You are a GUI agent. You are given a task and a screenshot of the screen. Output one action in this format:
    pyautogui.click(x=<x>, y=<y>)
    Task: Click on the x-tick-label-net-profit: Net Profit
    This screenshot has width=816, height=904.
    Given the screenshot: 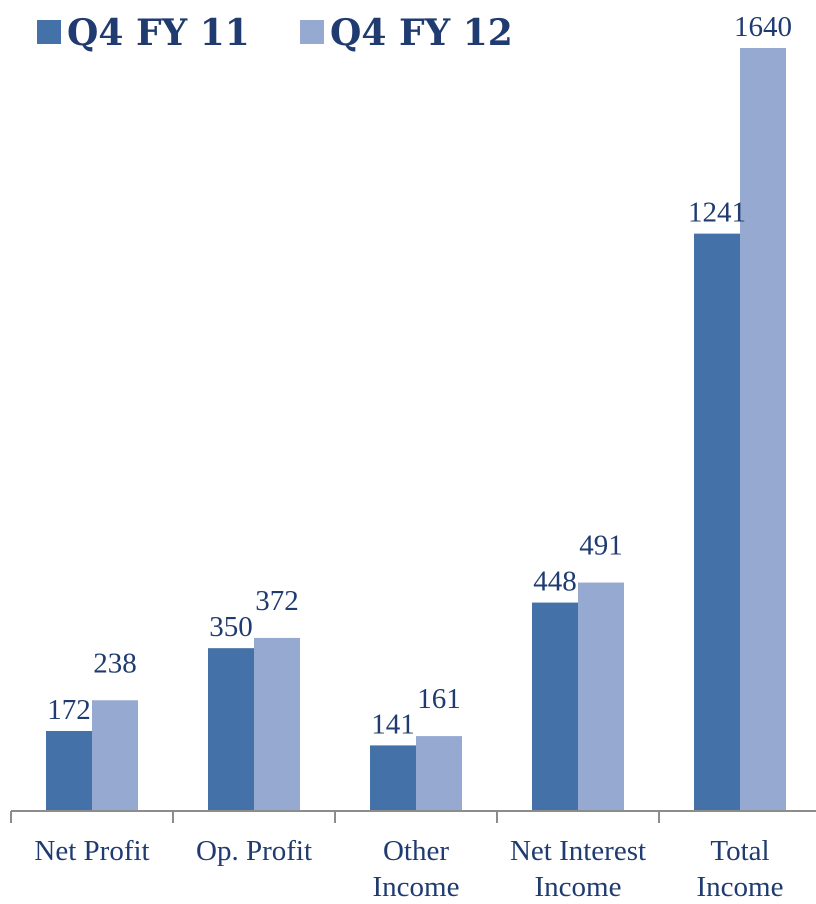 What is the action you would take?
    pyautogui.click(x=91, y=851)
    